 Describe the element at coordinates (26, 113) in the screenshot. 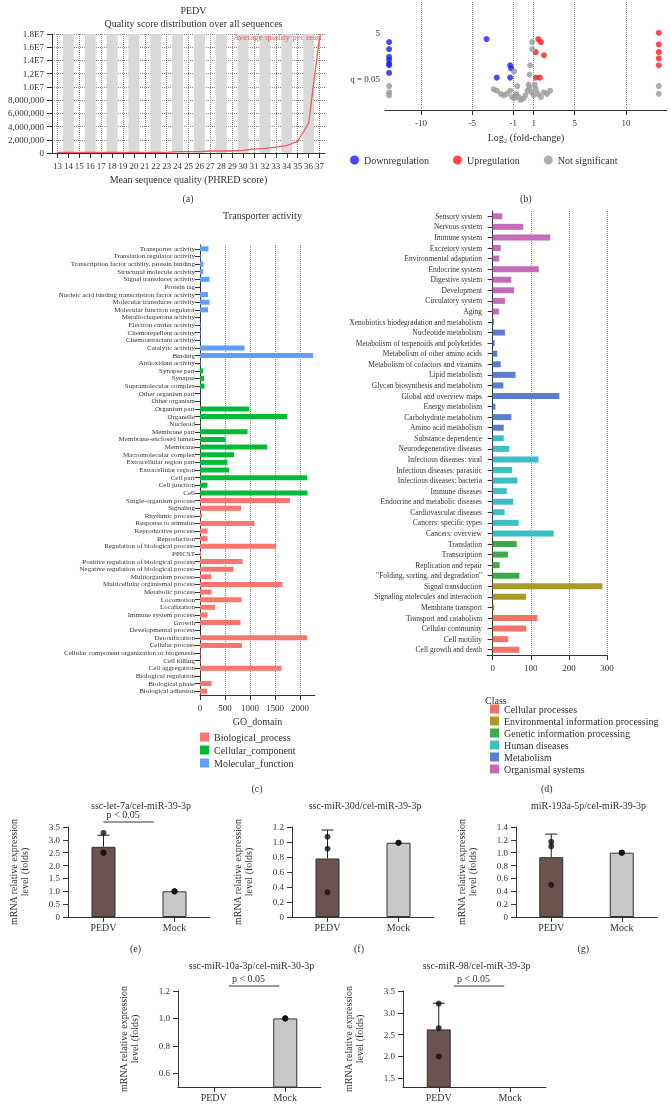

I see `y-tick-label: 6,000,000` at that location.